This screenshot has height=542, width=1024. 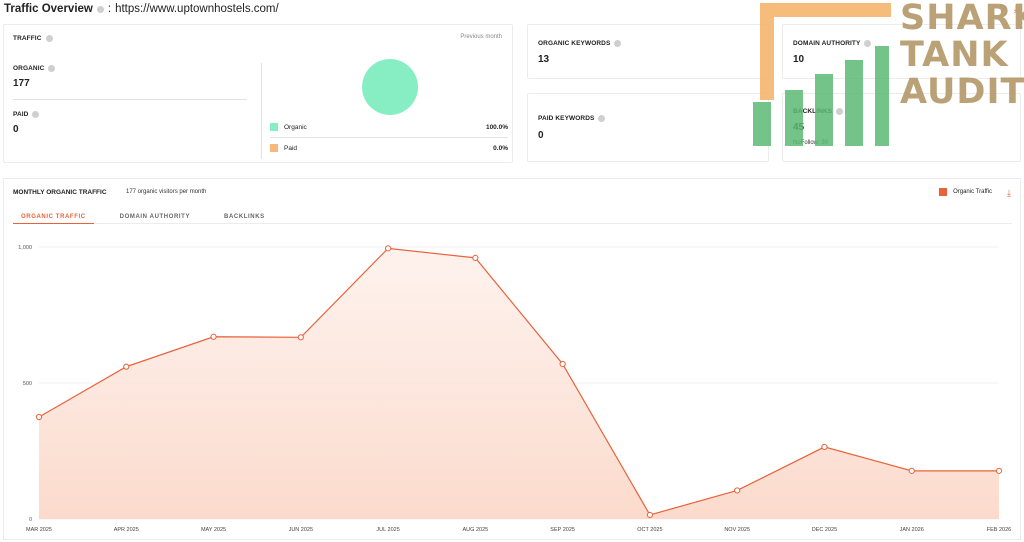 What do you see at coordinates (500, 148) in the screenshot?
I see `legend-pct: 0.0%` at bounding box center [500, 148].